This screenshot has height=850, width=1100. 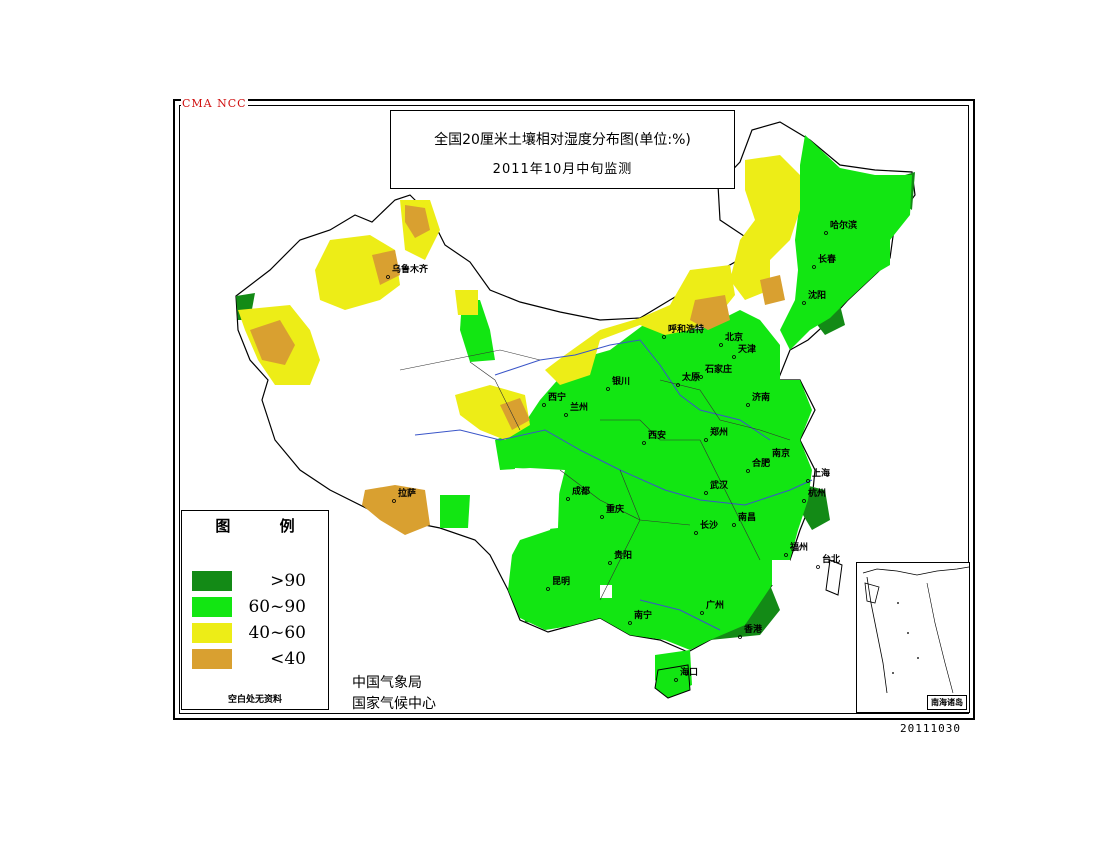 What do you see at coordinates (817, 493) in the screenshot?
I see `city-label: 杭州` at bounding box center [817, 493].